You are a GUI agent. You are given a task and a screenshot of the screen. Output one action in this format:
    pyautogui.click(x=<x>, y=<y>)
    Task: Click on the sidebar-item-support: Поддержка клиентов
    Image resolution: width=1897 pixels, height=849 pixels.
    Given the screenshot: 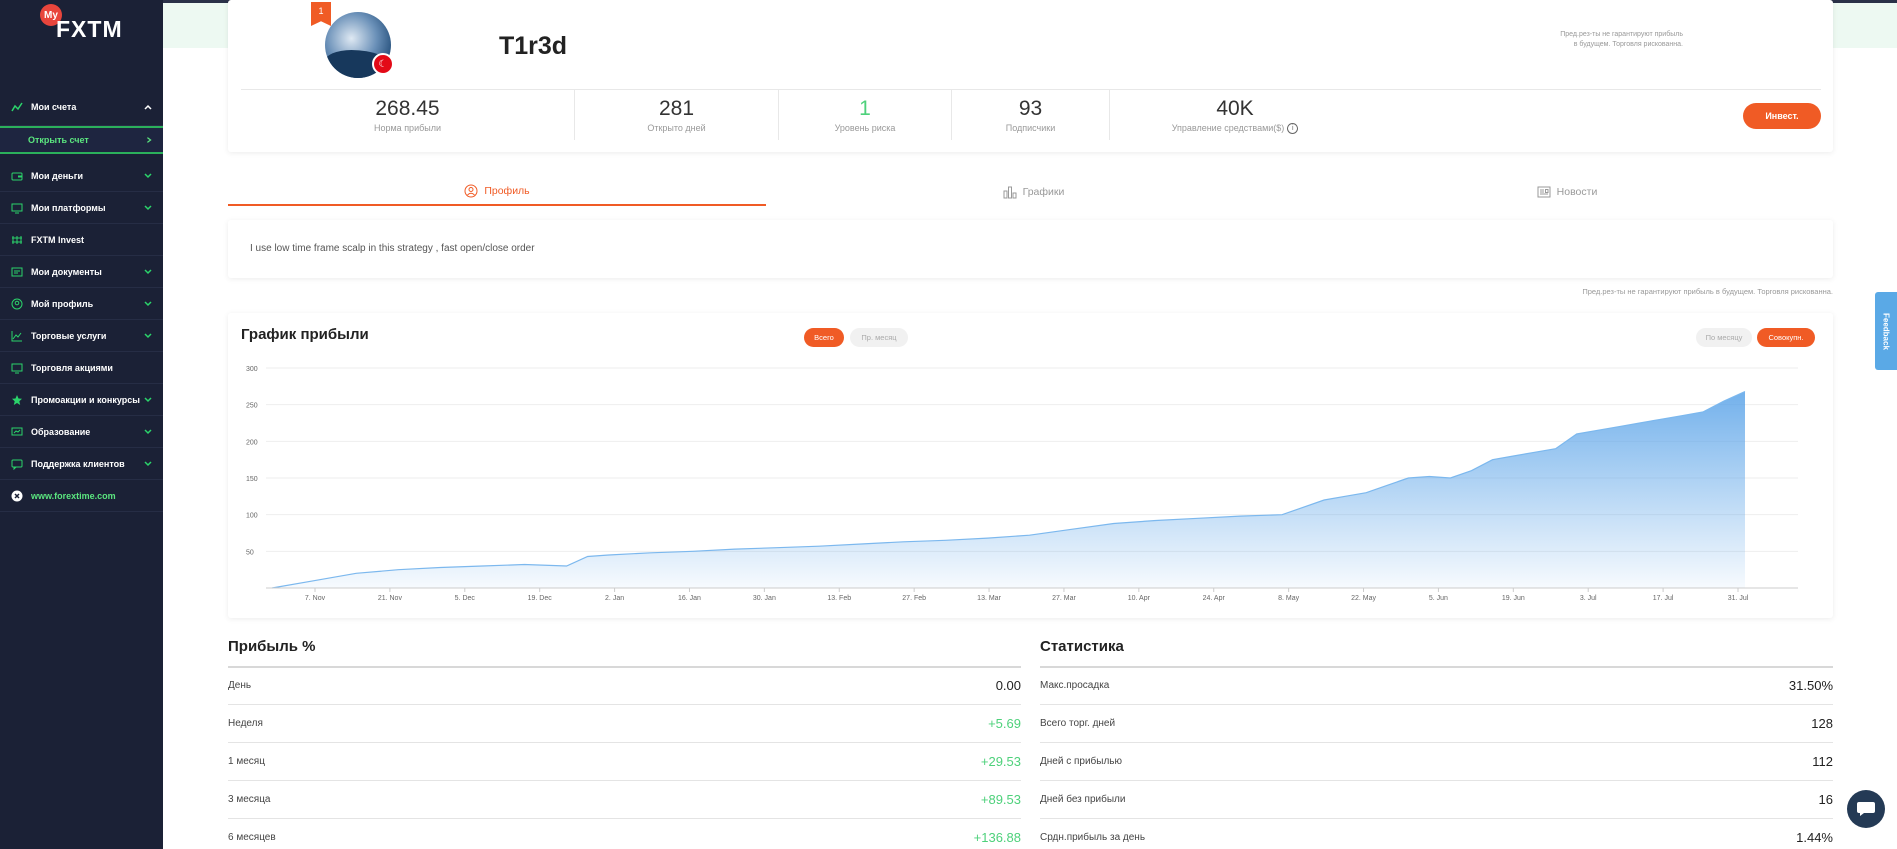 What is the action you would take?
    pyautogui.click(x=81, y=464)
    